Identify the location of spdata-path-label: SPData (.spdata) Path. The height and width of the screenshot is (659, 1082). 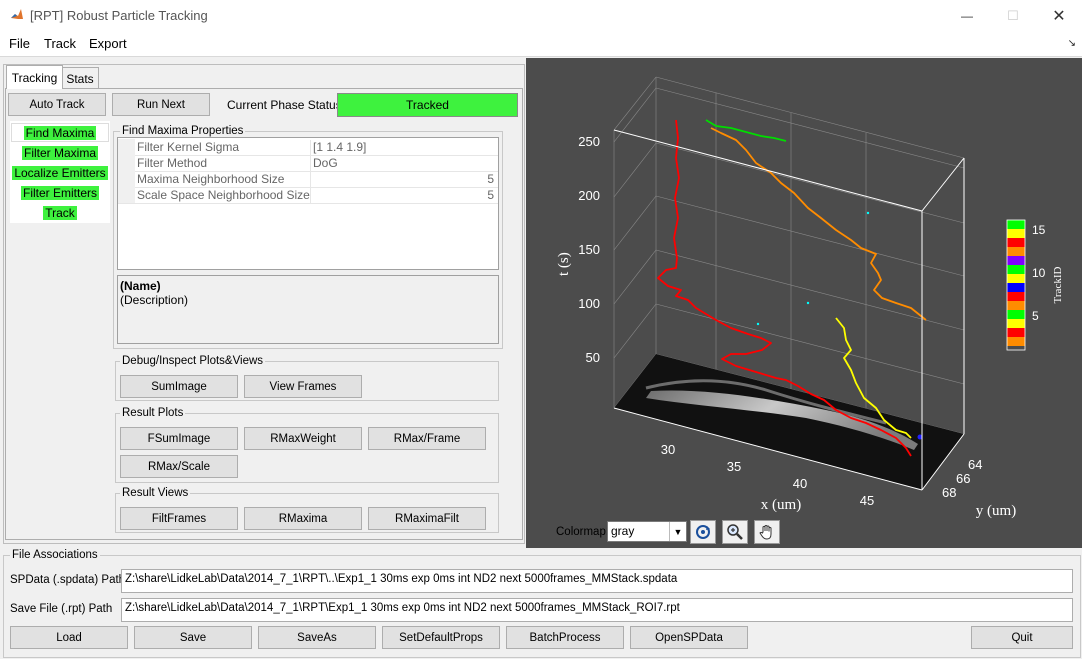
(68, 580).